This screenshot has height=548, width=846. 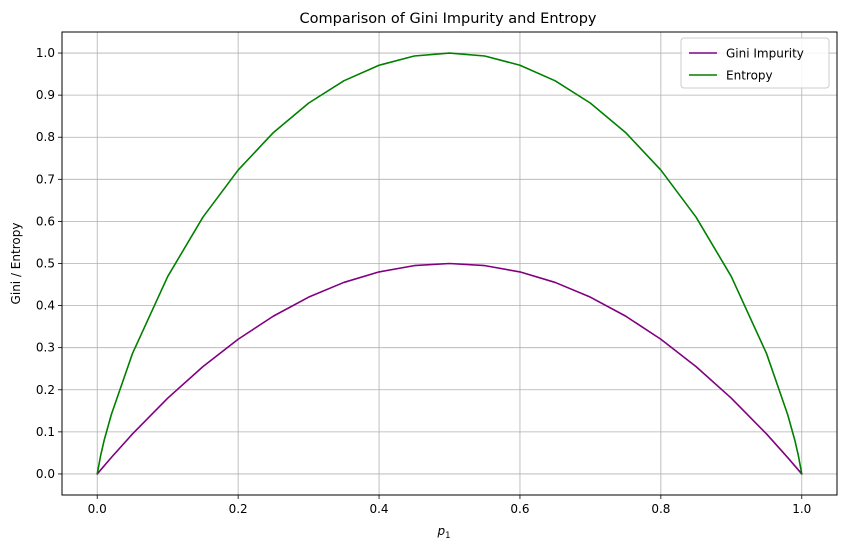 What do you see at coordinates (45, 474) in the screenshot?
I see `y-tick-label: 0.0` at bounding box center [45, 474].